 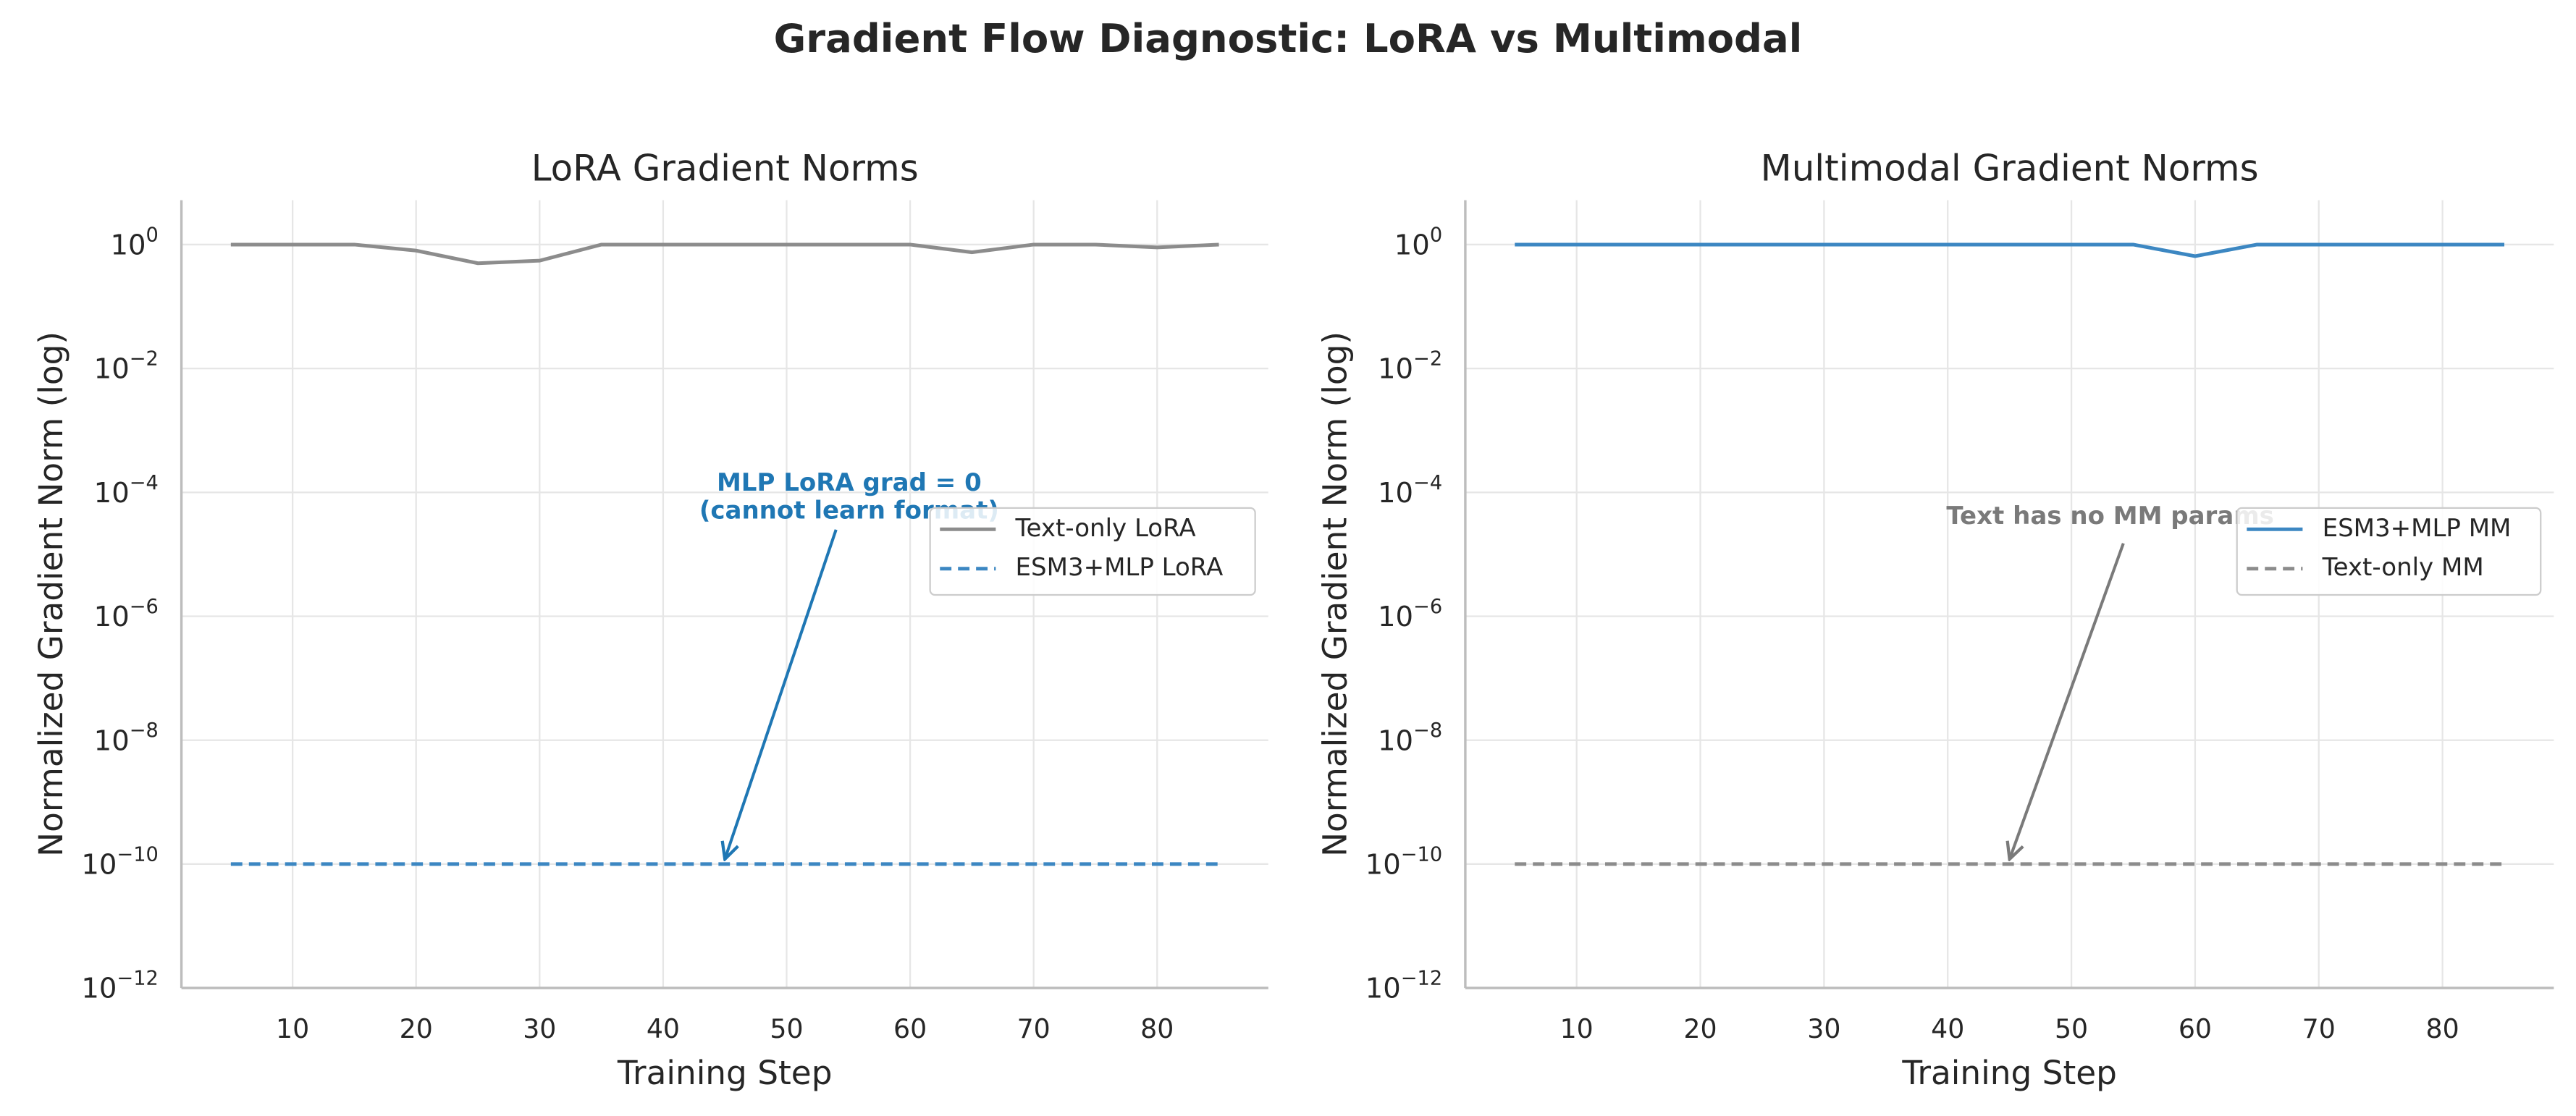 What do you see at coordinates (725, 168) in the screenshot?
I see `axes-title: LoRA Gradient Norms` at bounding box center [725, 168].